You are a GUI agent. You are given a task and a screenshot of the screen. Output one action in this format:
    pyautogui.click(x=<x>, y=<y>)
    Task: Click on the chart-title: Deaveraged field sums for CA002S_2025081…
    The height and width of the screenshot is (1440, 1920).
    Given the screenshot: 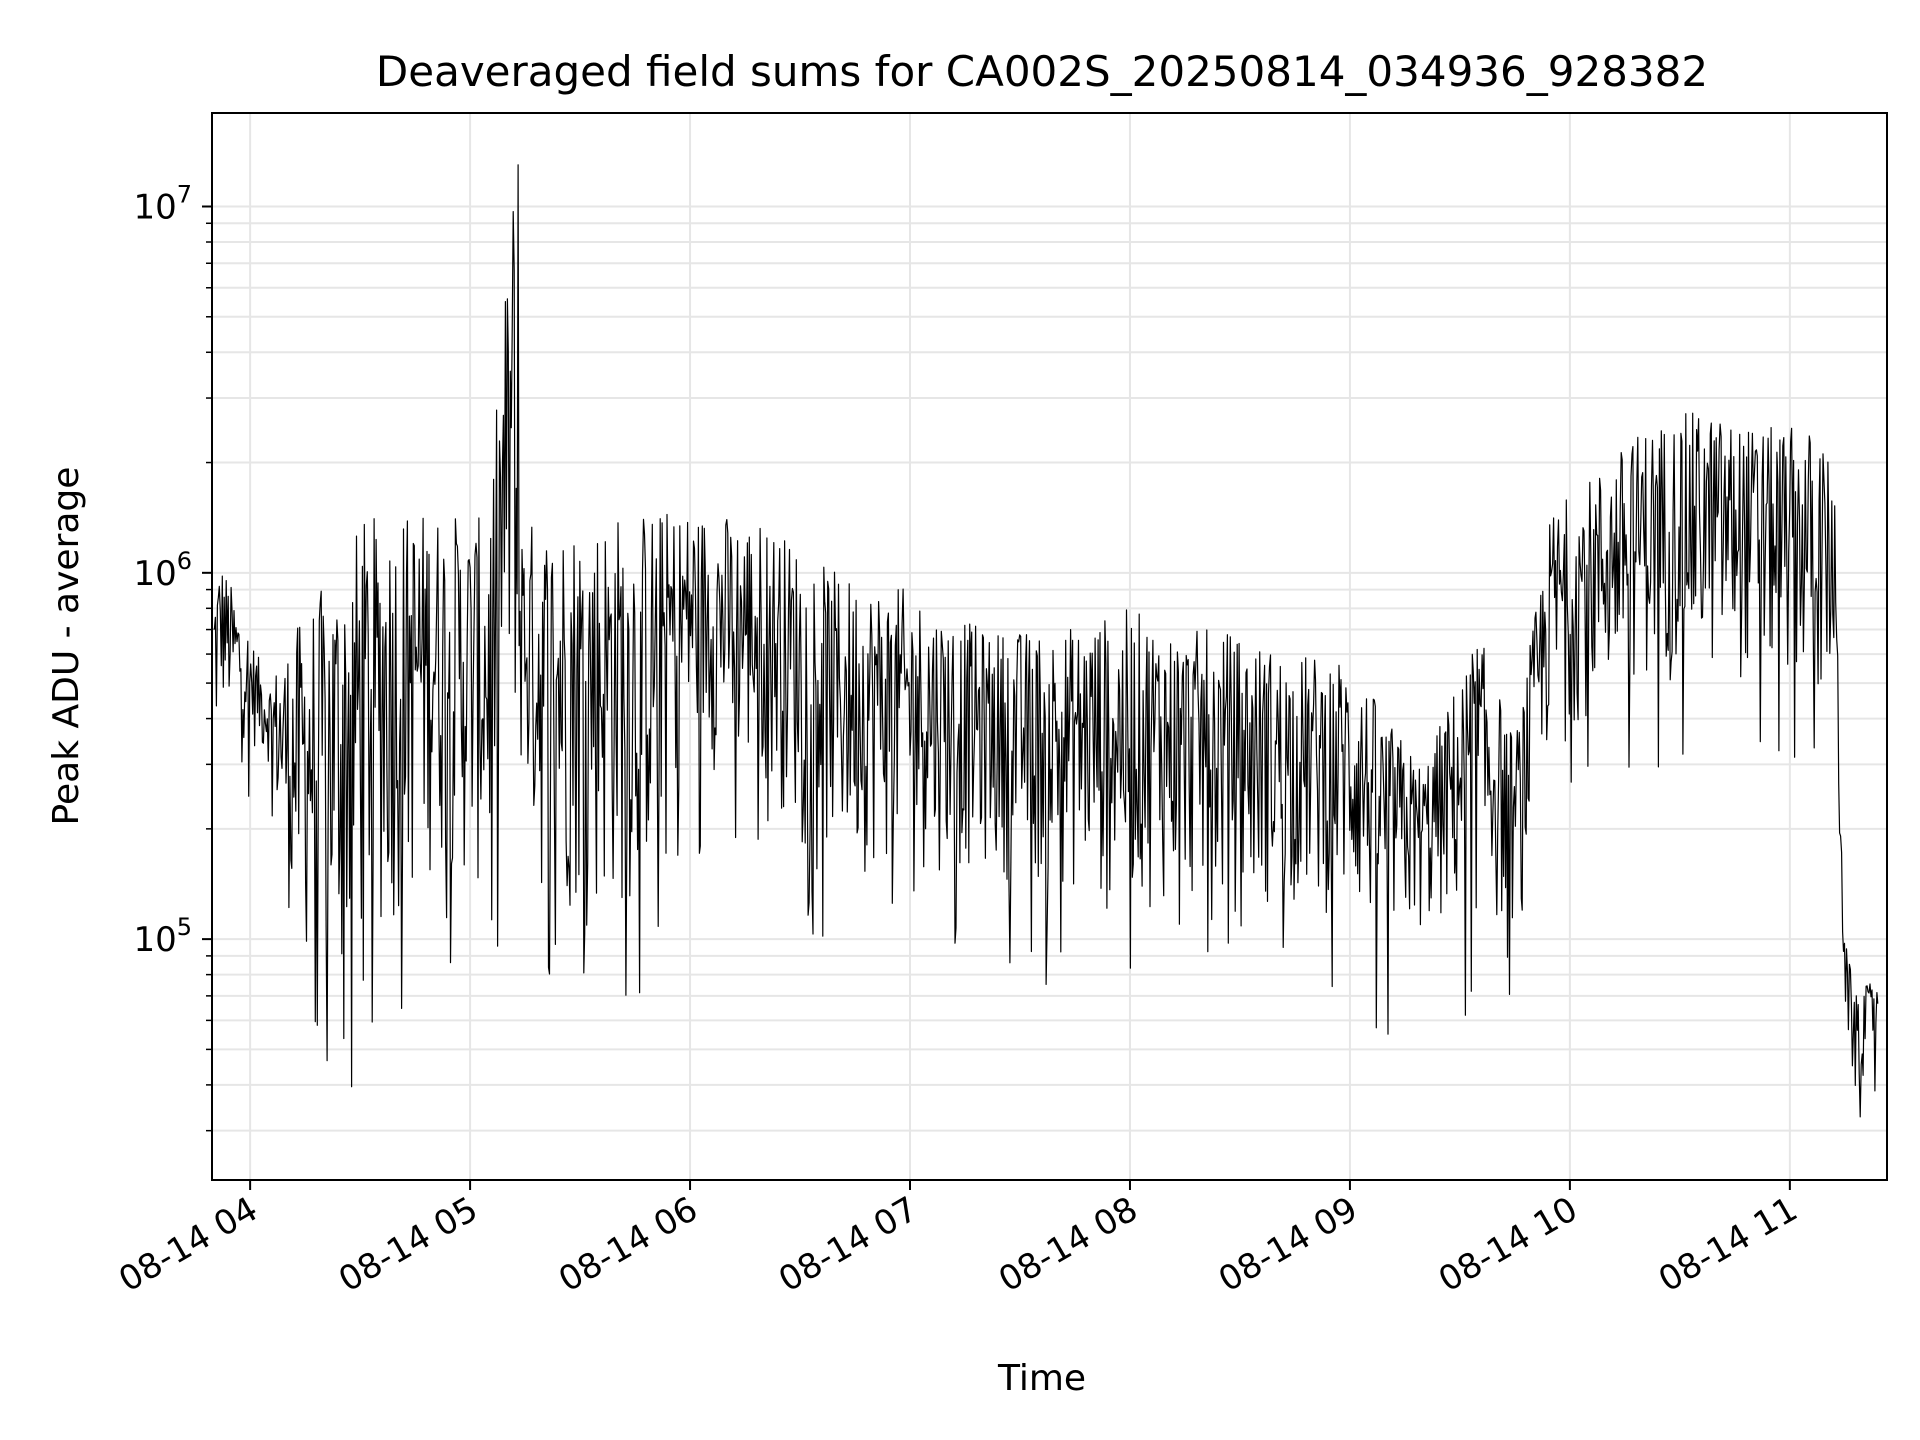 What is the action you would take?
    pyautogui.click(x=1042, y=71)
    